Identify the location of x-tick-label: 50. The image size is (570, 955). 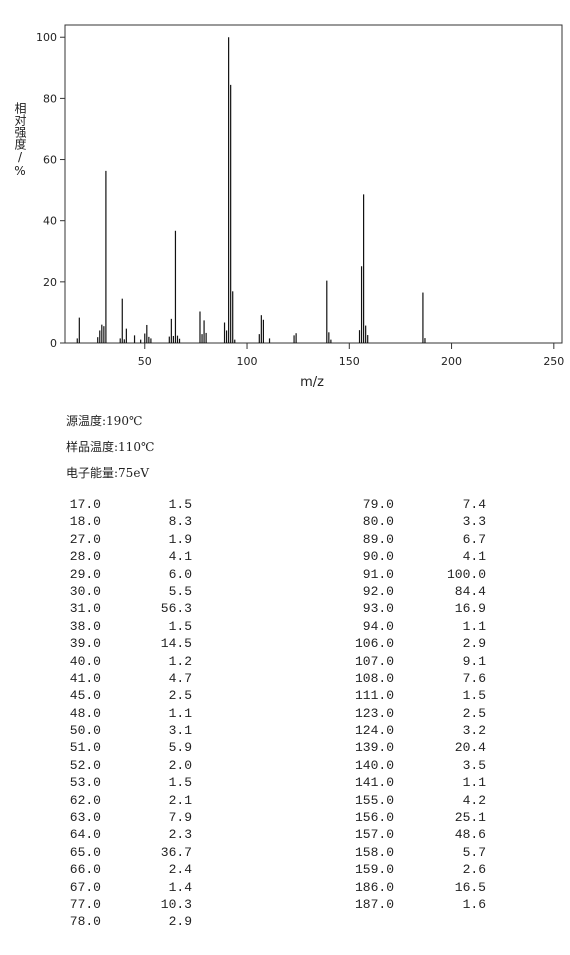
(145, 361).